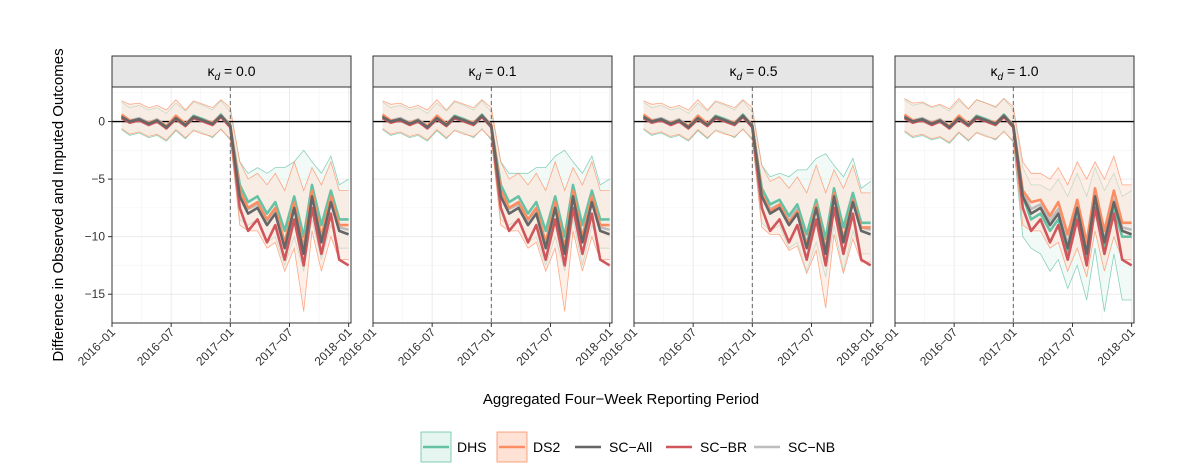 This screenshot has height=474, width=1200. Describe the element at coordinates (546, 447) in the screenshot. I see `legend-label: DS2` at that location.